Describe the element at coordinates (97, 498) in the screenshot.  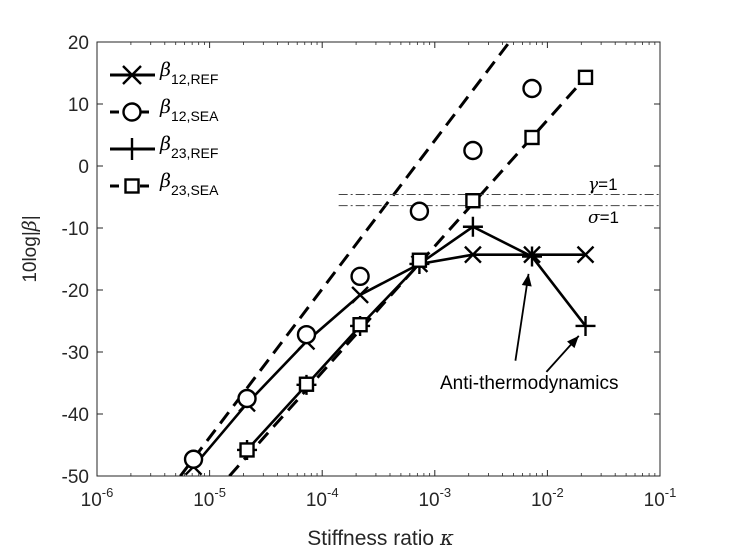
I see `x-tick-label: 10⁻⁶` at that location.